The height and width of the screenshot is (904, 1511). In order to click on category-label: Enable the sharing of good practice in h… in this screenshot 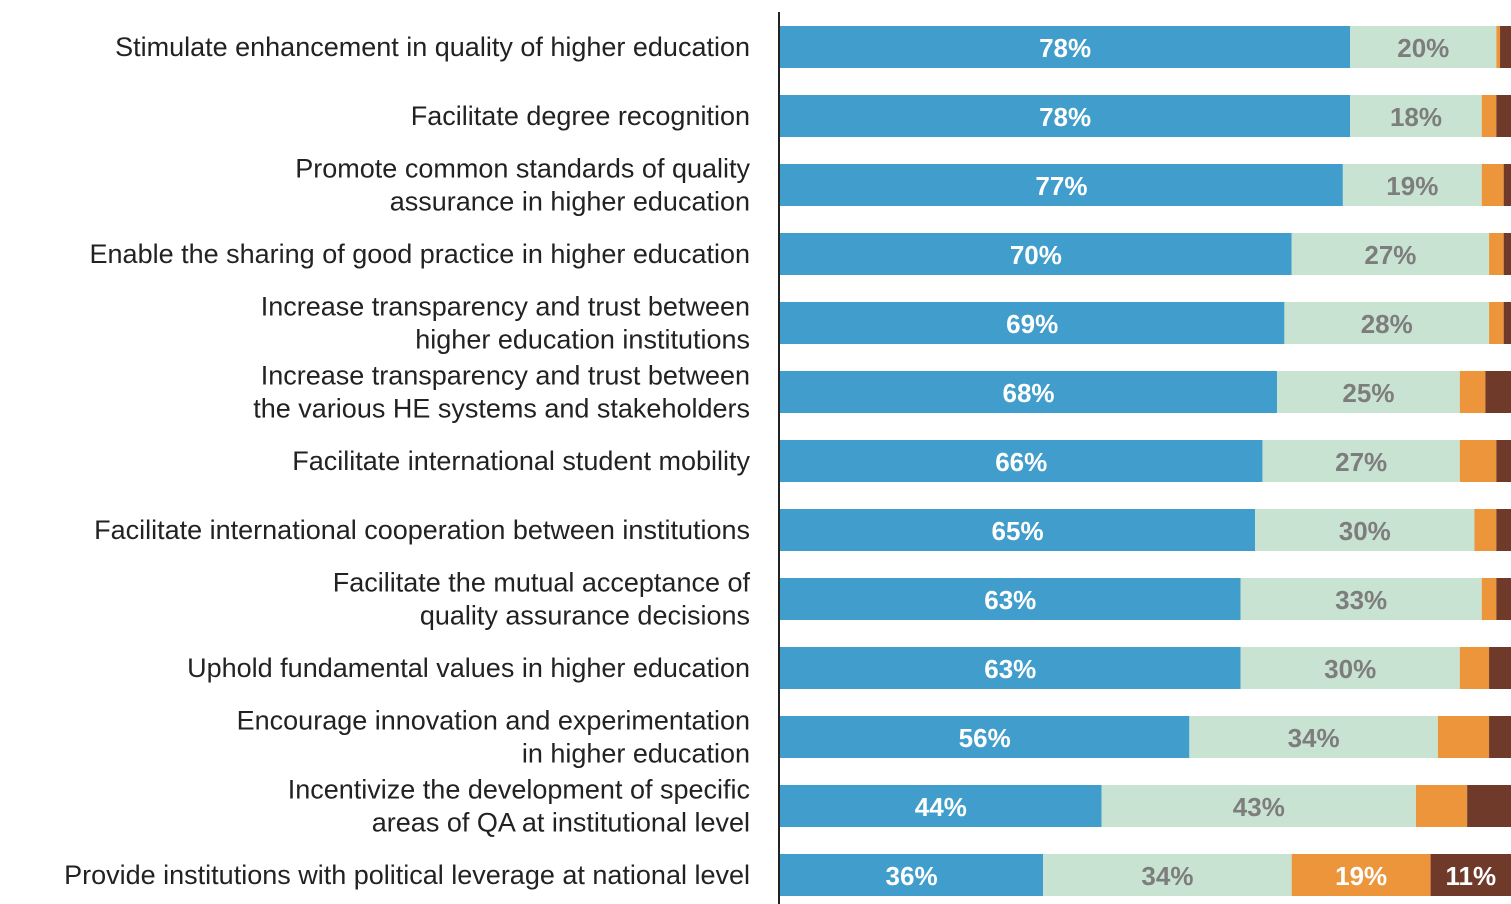, I will do `click(420, 254)`.